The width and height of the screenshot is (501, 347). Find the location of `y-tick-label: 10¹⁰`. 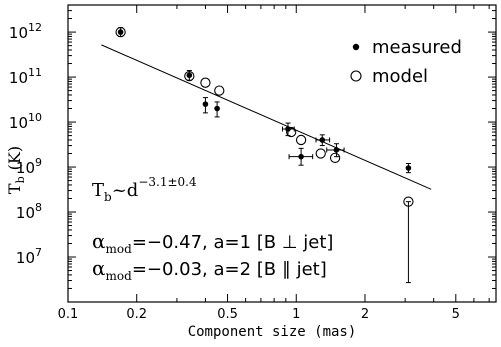

y-tick-label: 10¹⁰ is located at coordinates (25, 121).